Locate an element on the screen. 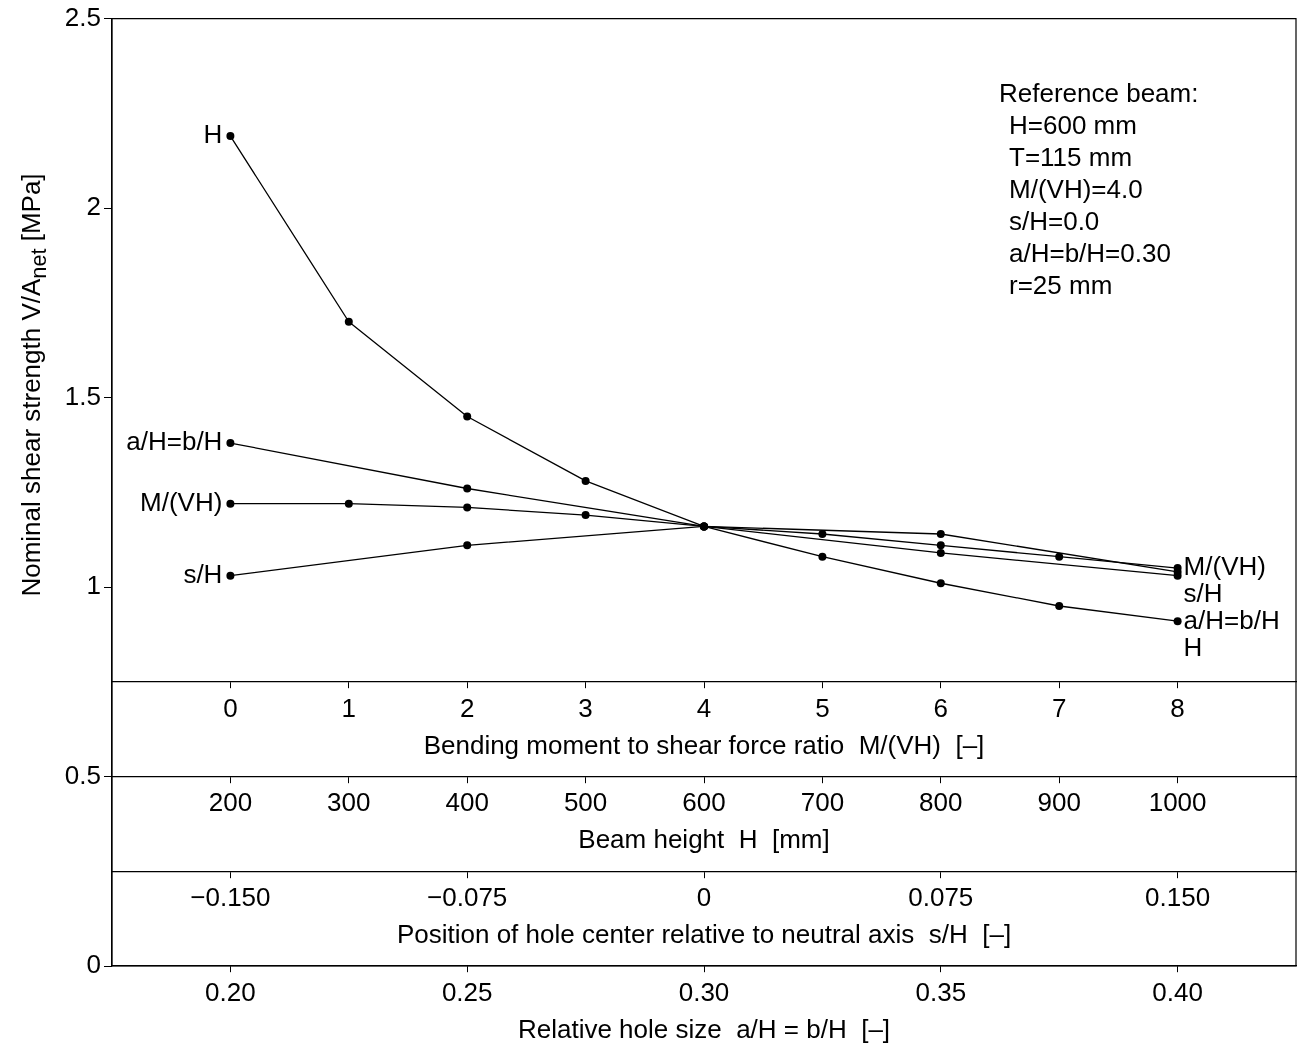 Image resolution: width=1302 pixels, height=1046 pixels. x-tick-label: 0.25 is located at coordinates (467, 991).